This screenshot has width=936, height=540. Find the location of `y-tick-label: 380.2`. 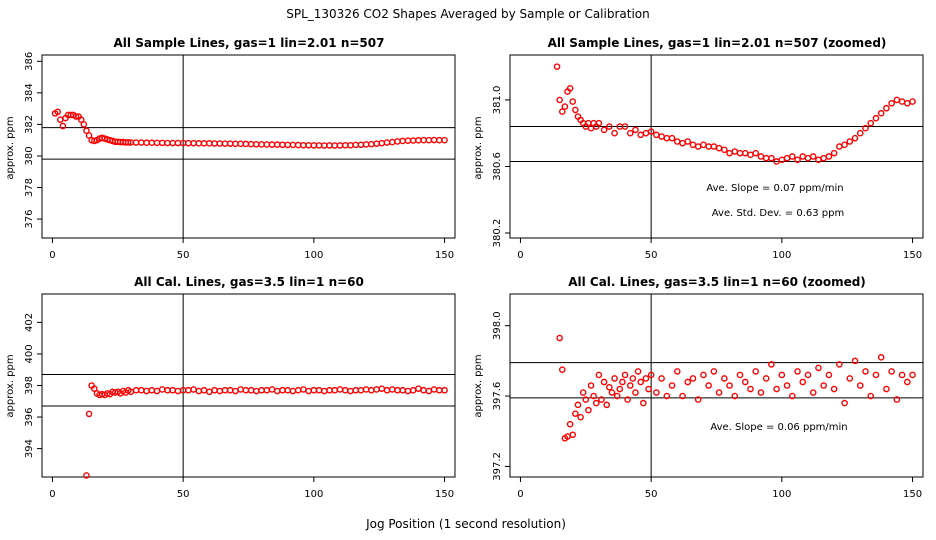

y-tick-label: 380.2 is located at coordinates (497, 233).